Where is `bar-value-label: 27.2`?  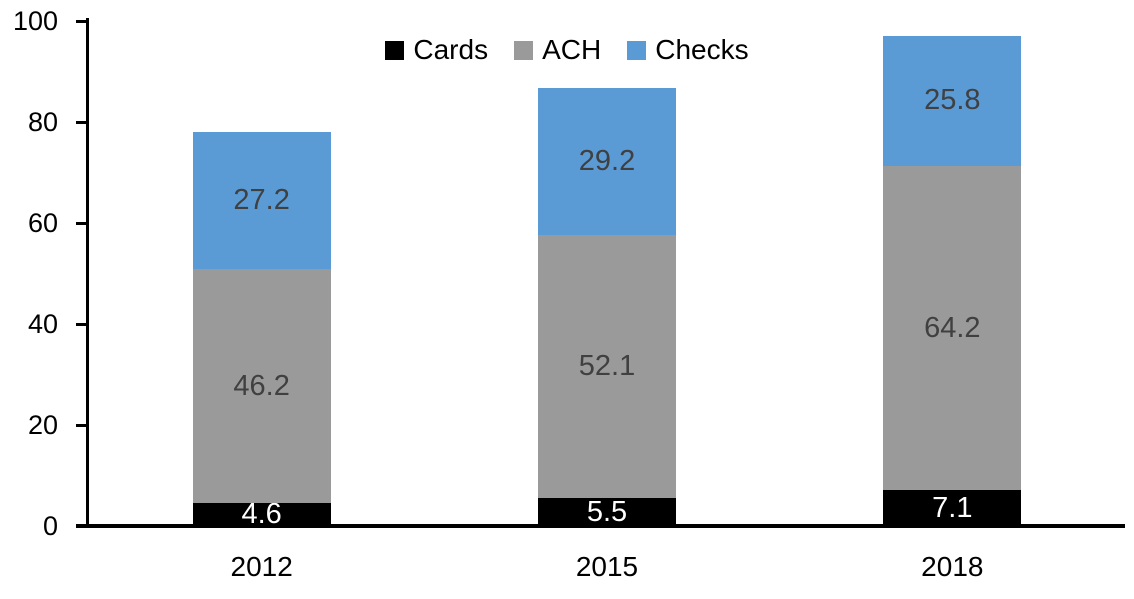 bar-value-label: 27.2 is located at coordinates (261, 200).